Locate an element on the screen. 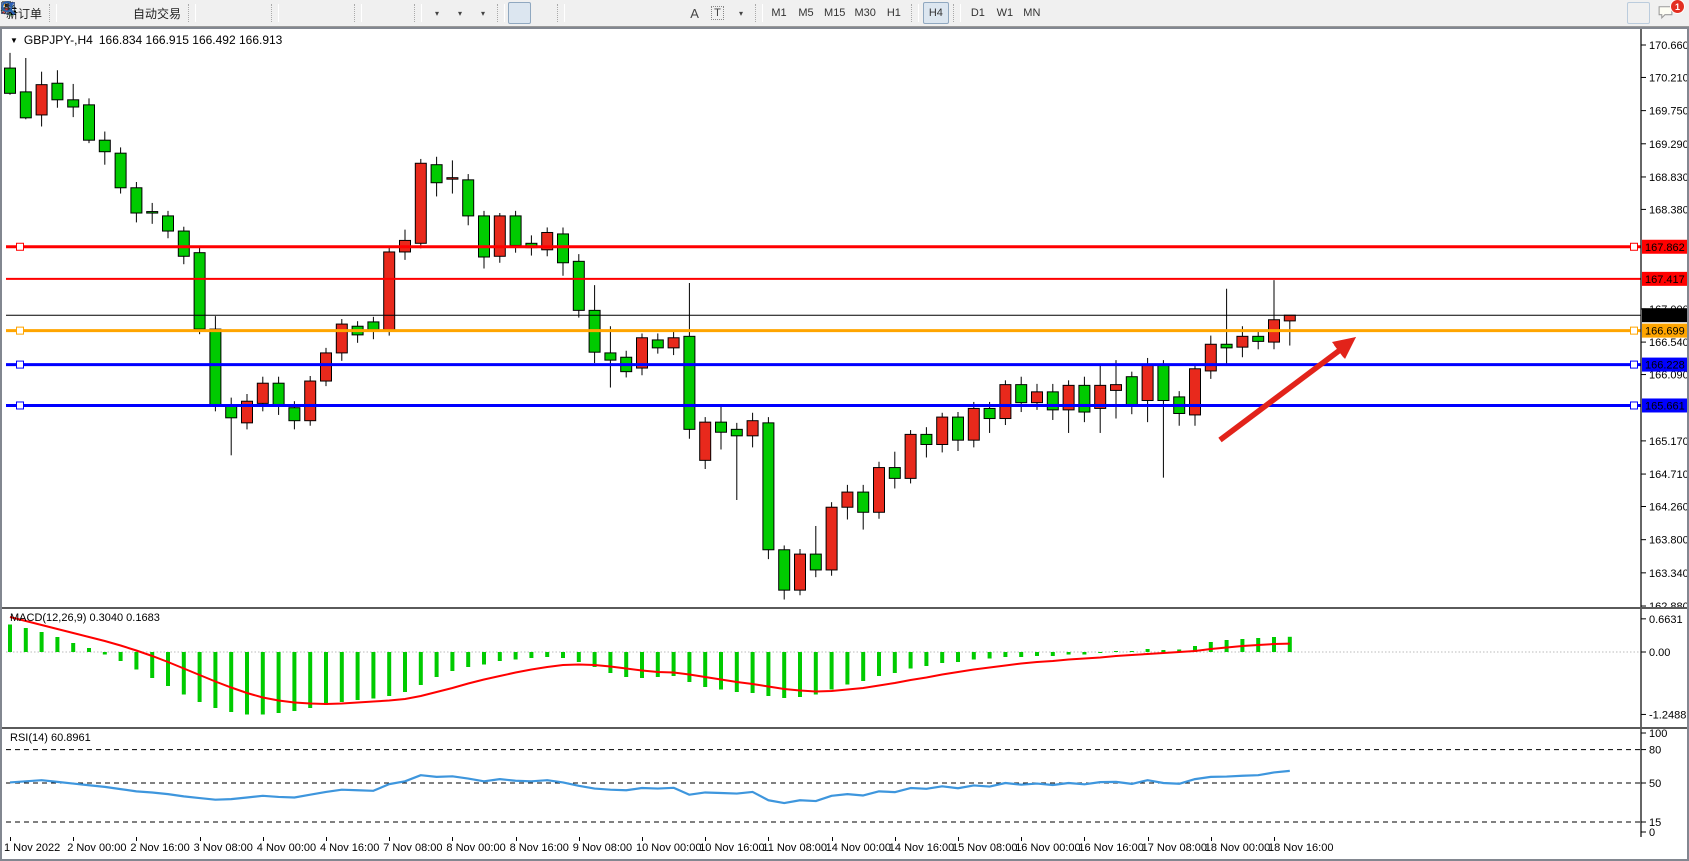 The width and height of the screenshot is (1689, 861). label-tool-icon: T is located at coordinates (717, 13).